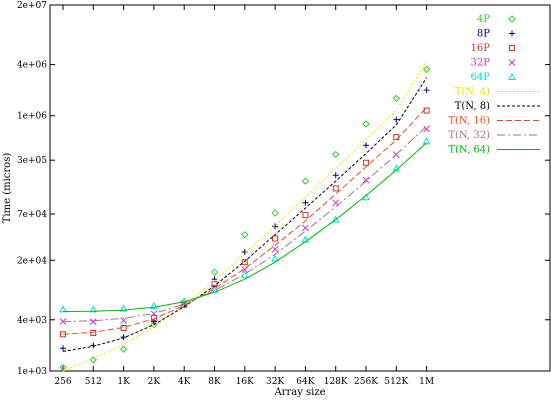 The height and width of the screenshot is (400, 551). Describe the element at coordinates (483, 19) in the screenshot. I see `legend-label: 4P` at that location.